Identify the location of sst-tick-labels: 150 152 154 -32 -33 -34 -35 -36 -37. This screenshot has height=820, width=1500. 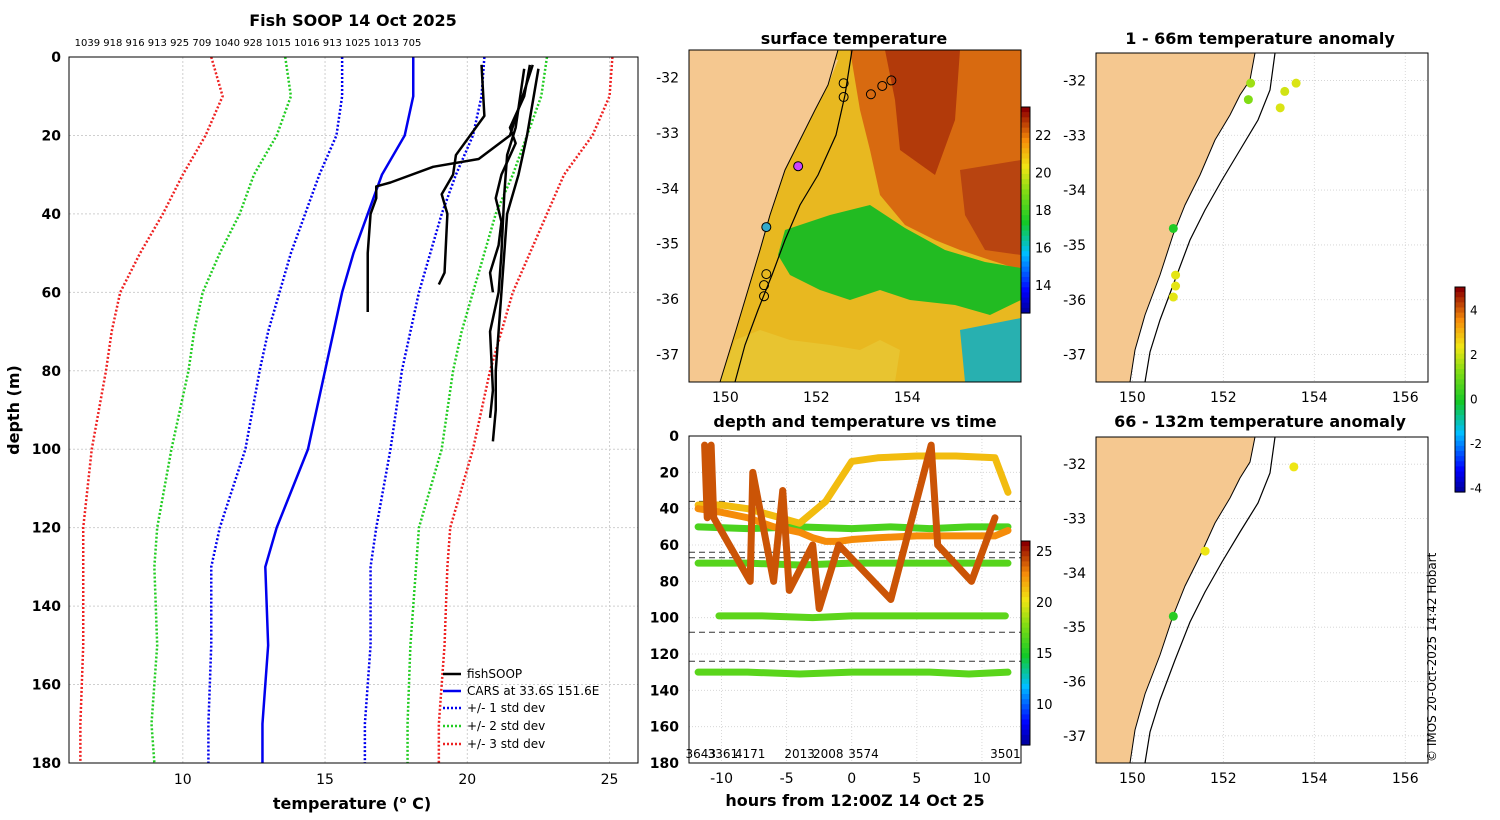
(788, 238).